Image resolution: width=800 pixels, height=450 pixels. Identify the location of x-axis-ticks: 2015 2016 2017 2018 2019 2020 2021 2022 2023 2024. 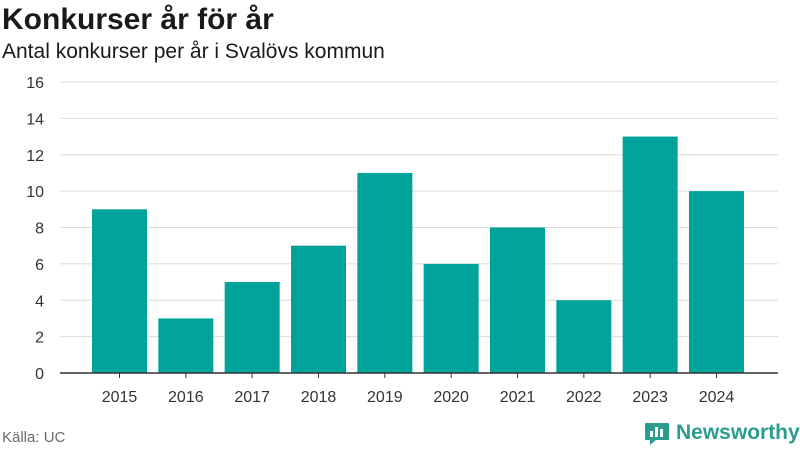
(418, 389).